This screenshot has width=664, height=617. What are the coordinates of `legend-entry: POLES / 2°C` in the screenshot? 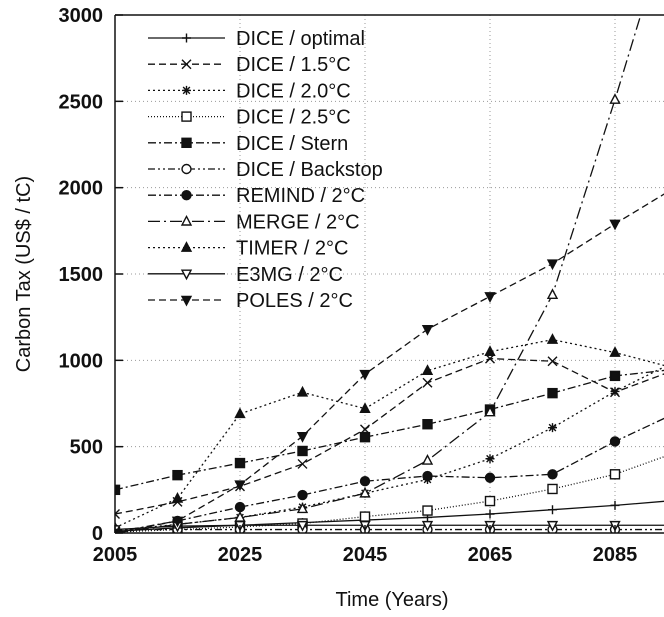 It's located at (250, 301).